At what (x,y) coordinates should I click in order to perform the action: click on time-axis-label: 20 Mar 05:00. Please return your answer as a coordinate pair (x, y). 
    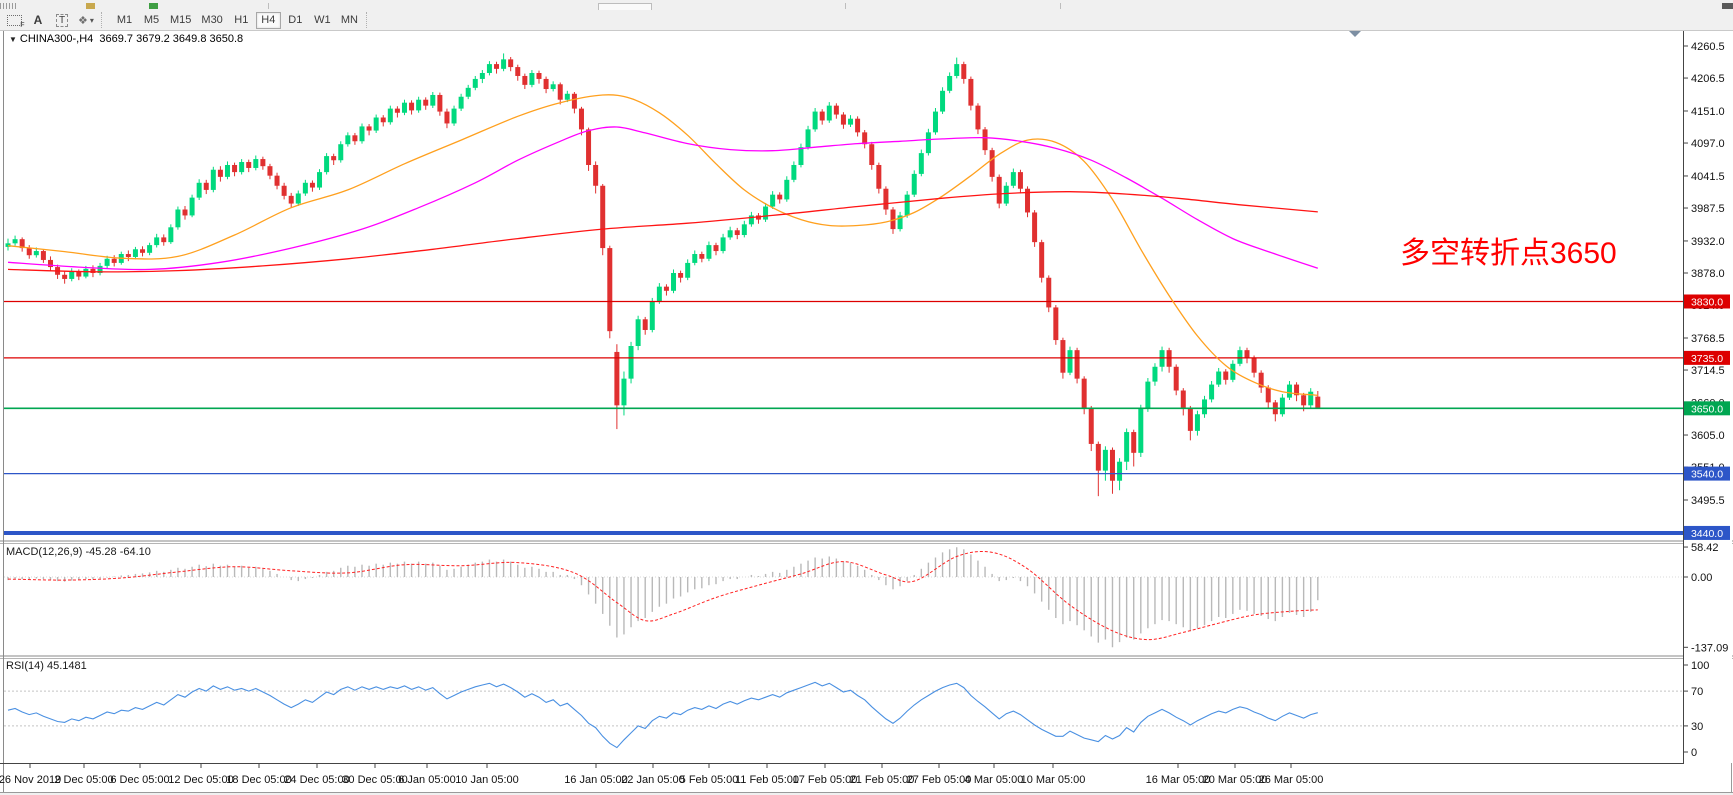
    Looking at the image, I should click on (1235, 780).